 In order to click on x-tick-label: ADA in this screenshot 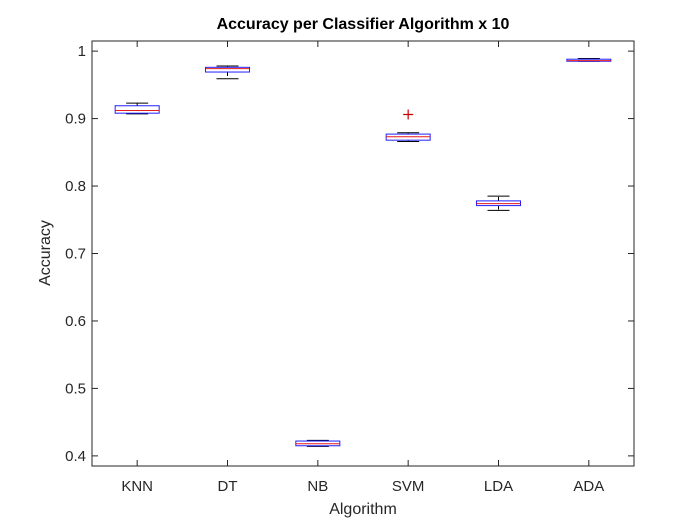, I will do `click(588, 486)`.